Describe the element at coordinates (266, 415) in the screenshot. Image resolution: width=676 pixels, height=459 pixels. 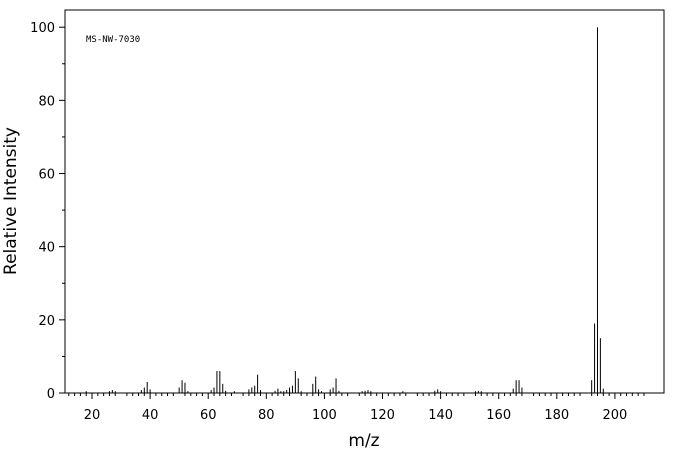
I see `x-tick-label: 80` at that location.